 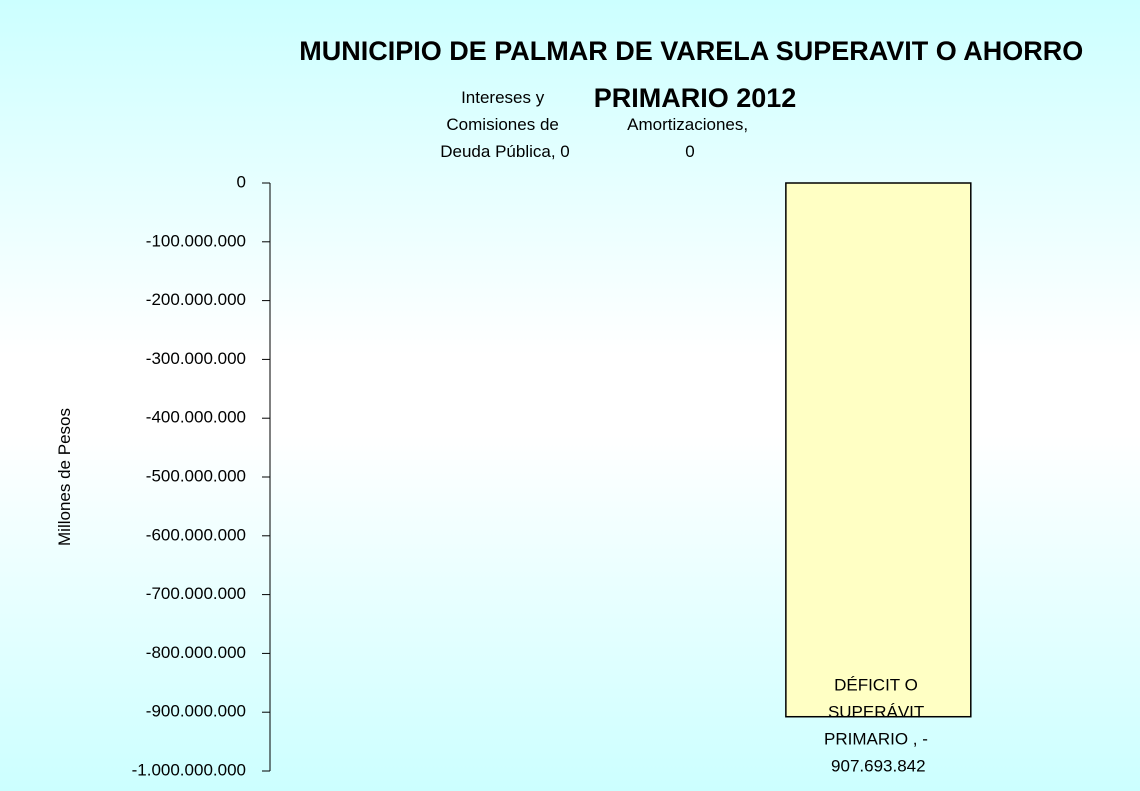 I want to click on y-tick-label: -600.000.000, so click(x=196, y=534).